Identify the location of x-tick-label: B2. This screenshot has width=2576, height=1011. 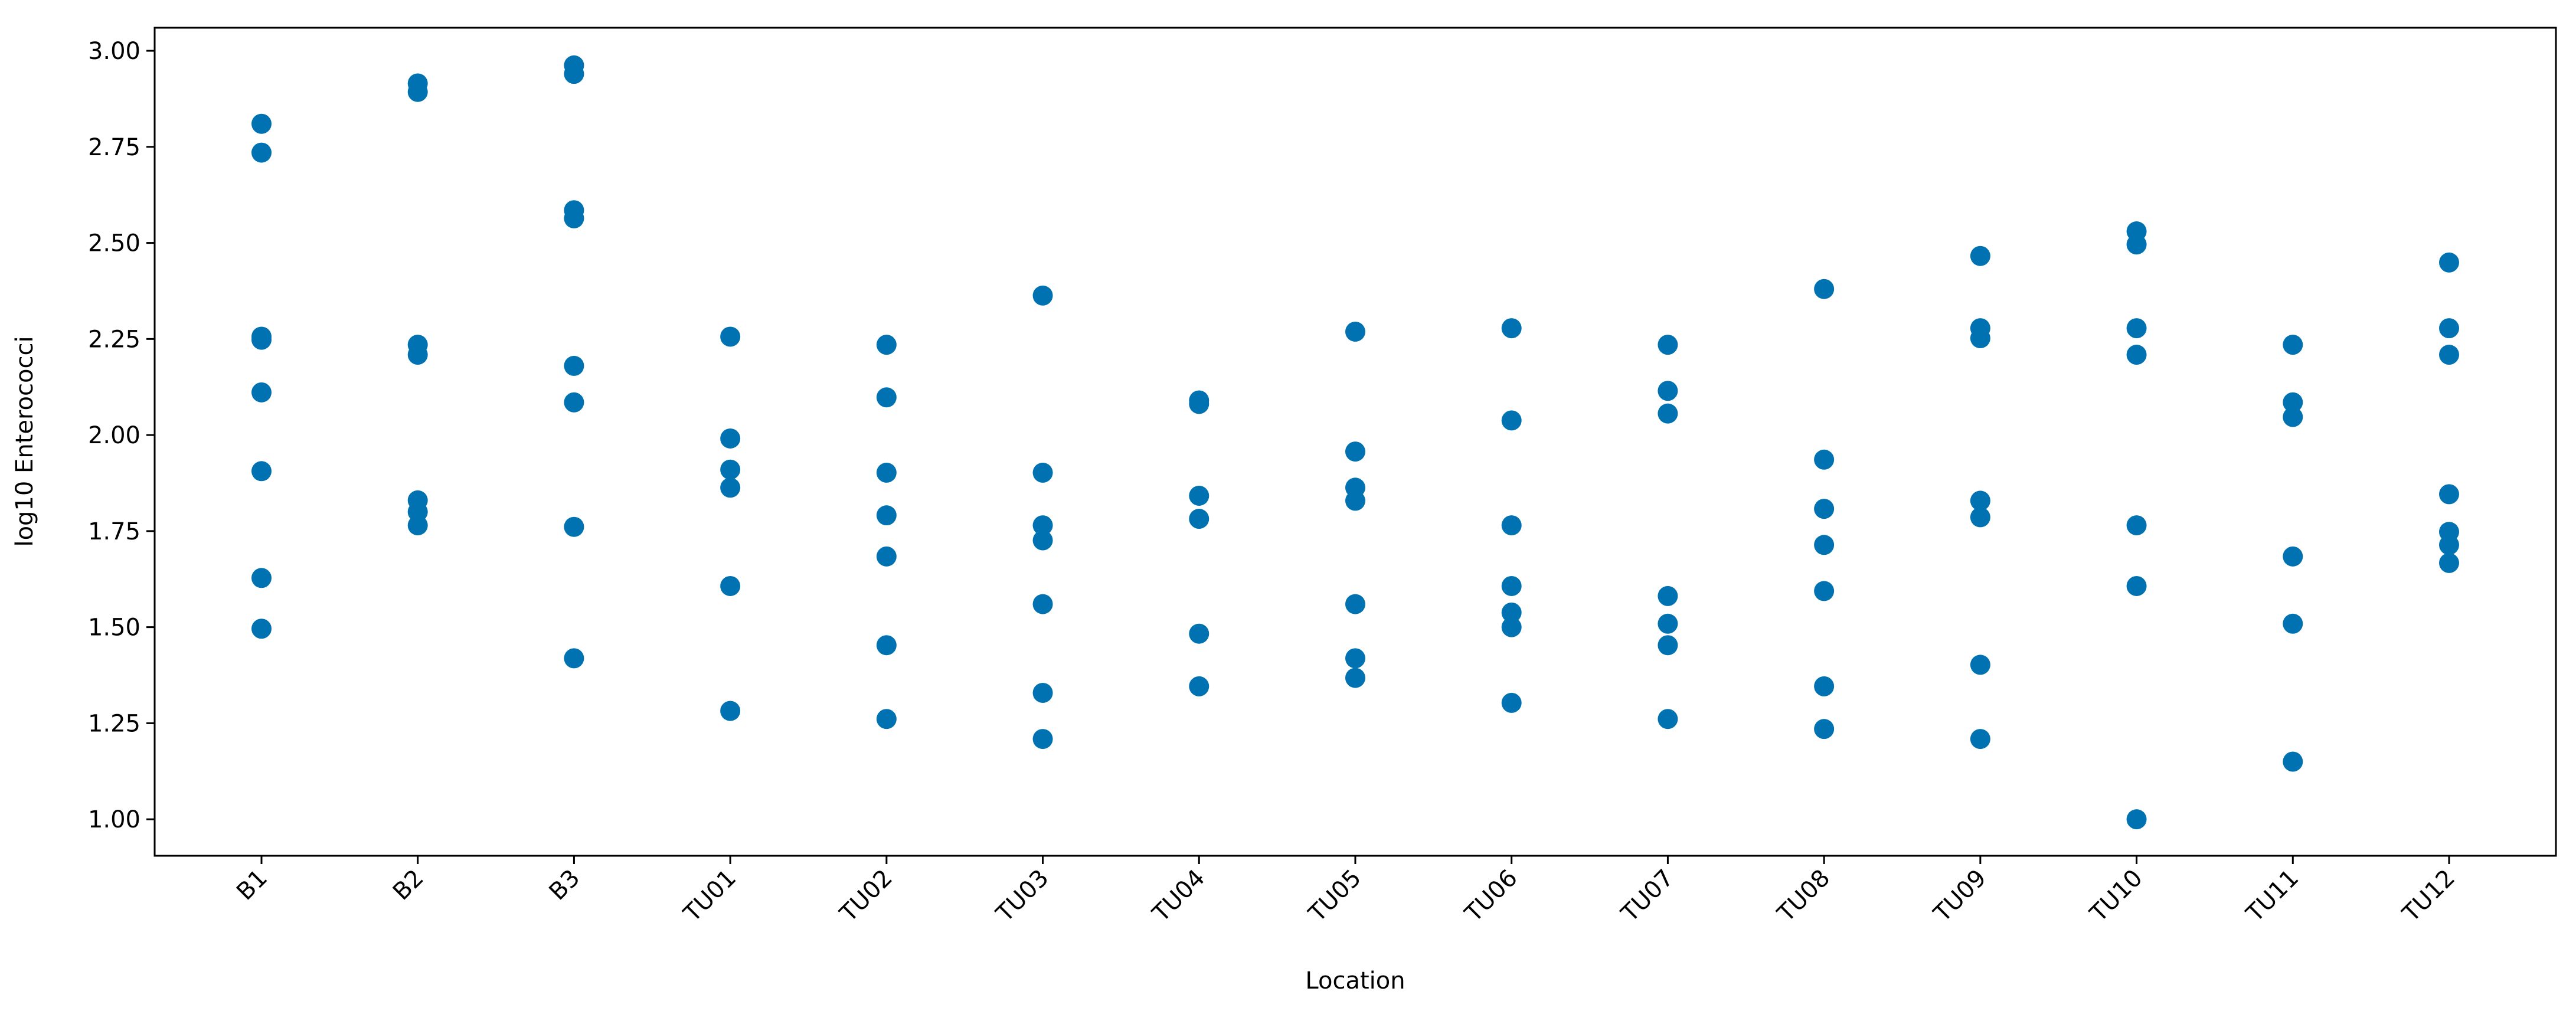
(408, 885).